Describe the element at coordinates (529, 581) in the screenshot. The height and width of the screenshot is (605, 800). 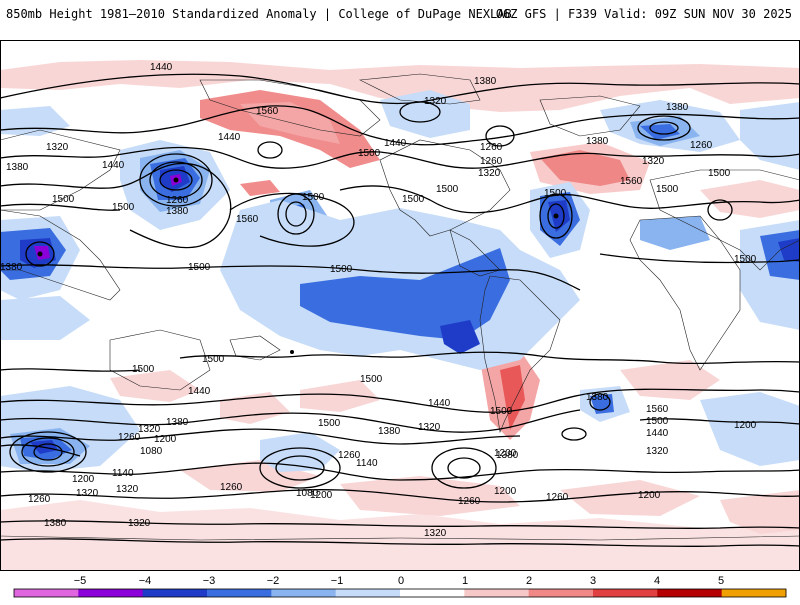
I see `colorbar-tick-label: 2` at that location.